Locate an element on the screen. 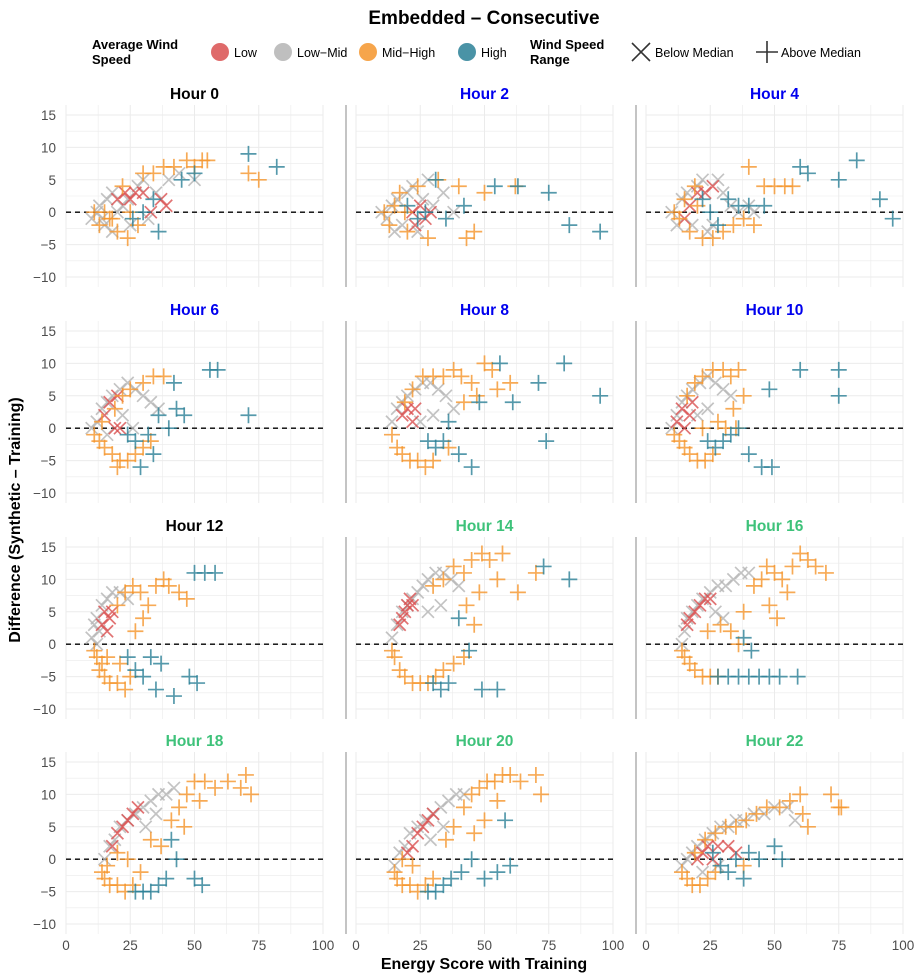 The width and height of the screenshot is (923, 979). panel-points is located at coordinates (756, 418).